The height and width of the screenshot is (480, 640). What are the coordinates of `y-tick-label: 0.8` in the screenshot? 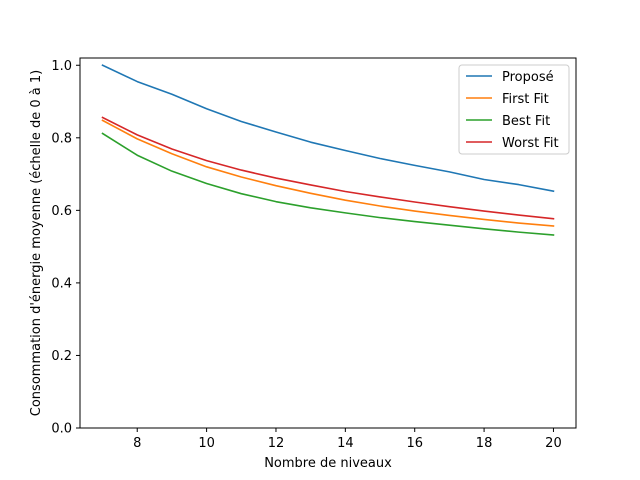 It's located at (61, 138).